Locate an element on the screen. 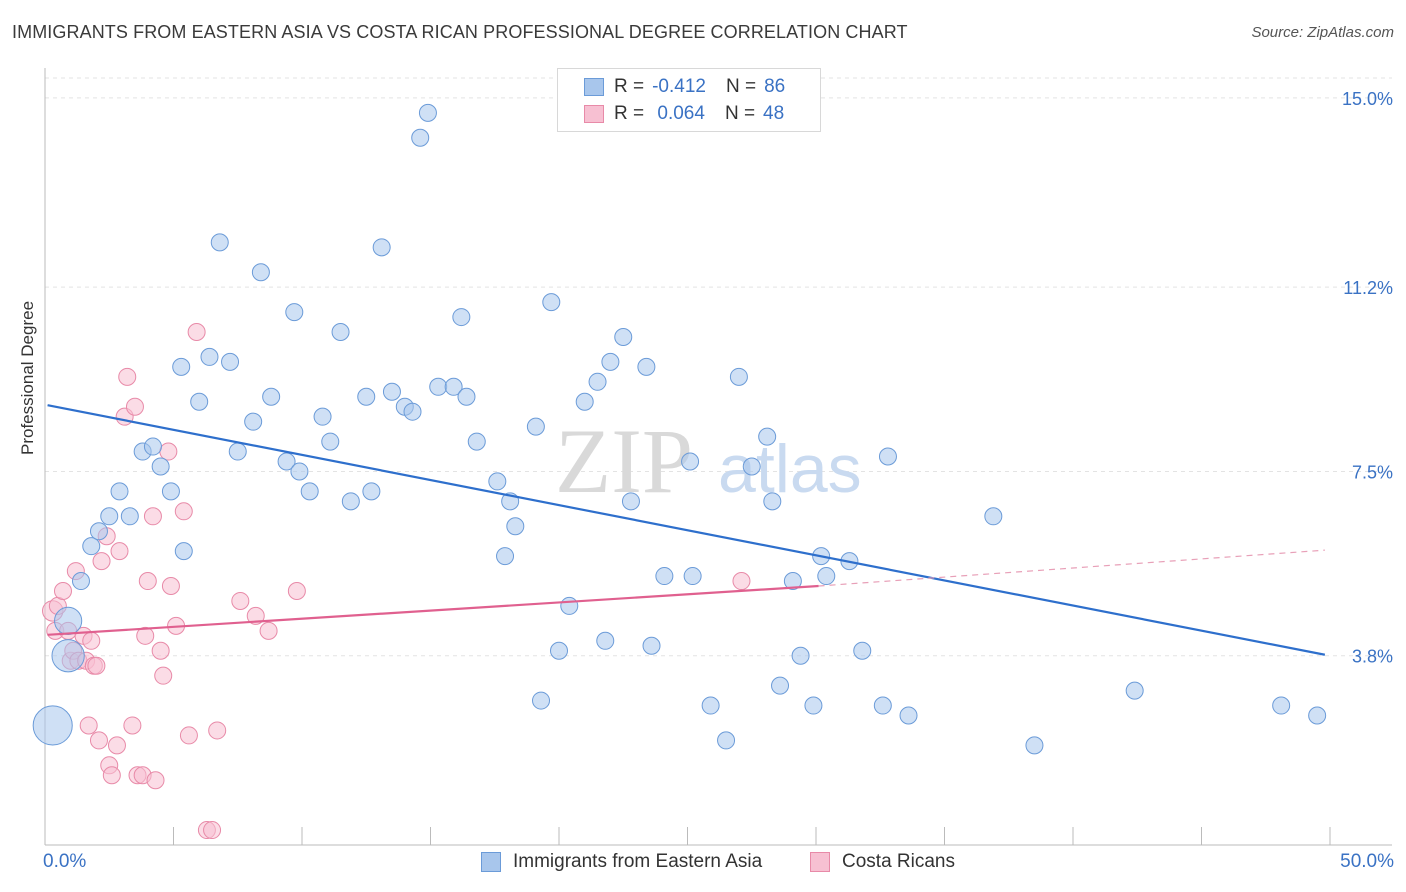  legend-swatch-blue is located at coordinates (594, 87).